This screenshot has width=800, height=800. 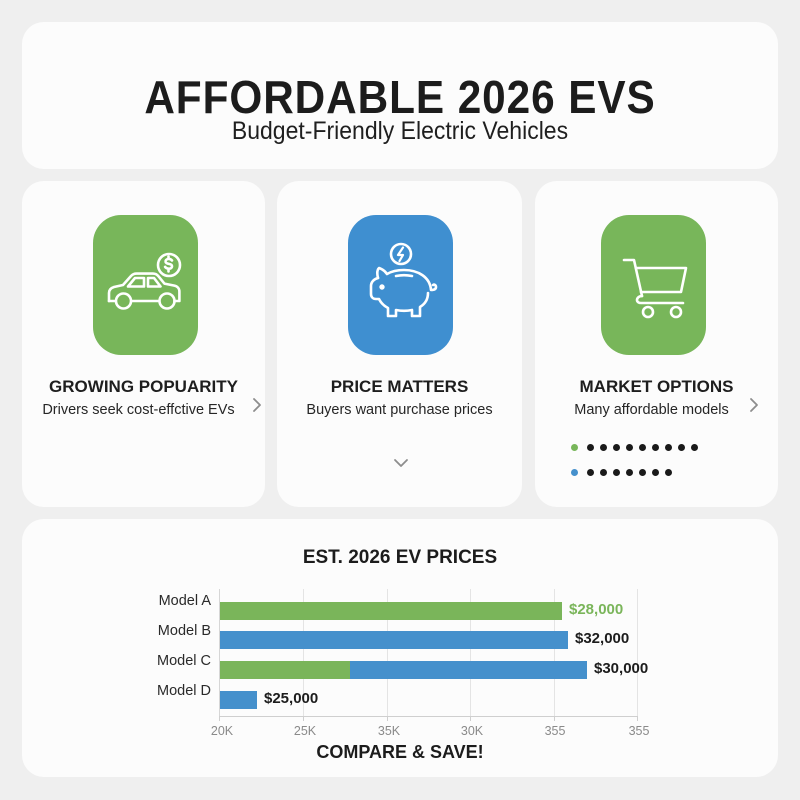 What do you see at coordinates (389, 731) in the screenshot?
I see `x-tick-label: 35K` at bounding box center [389, 731].